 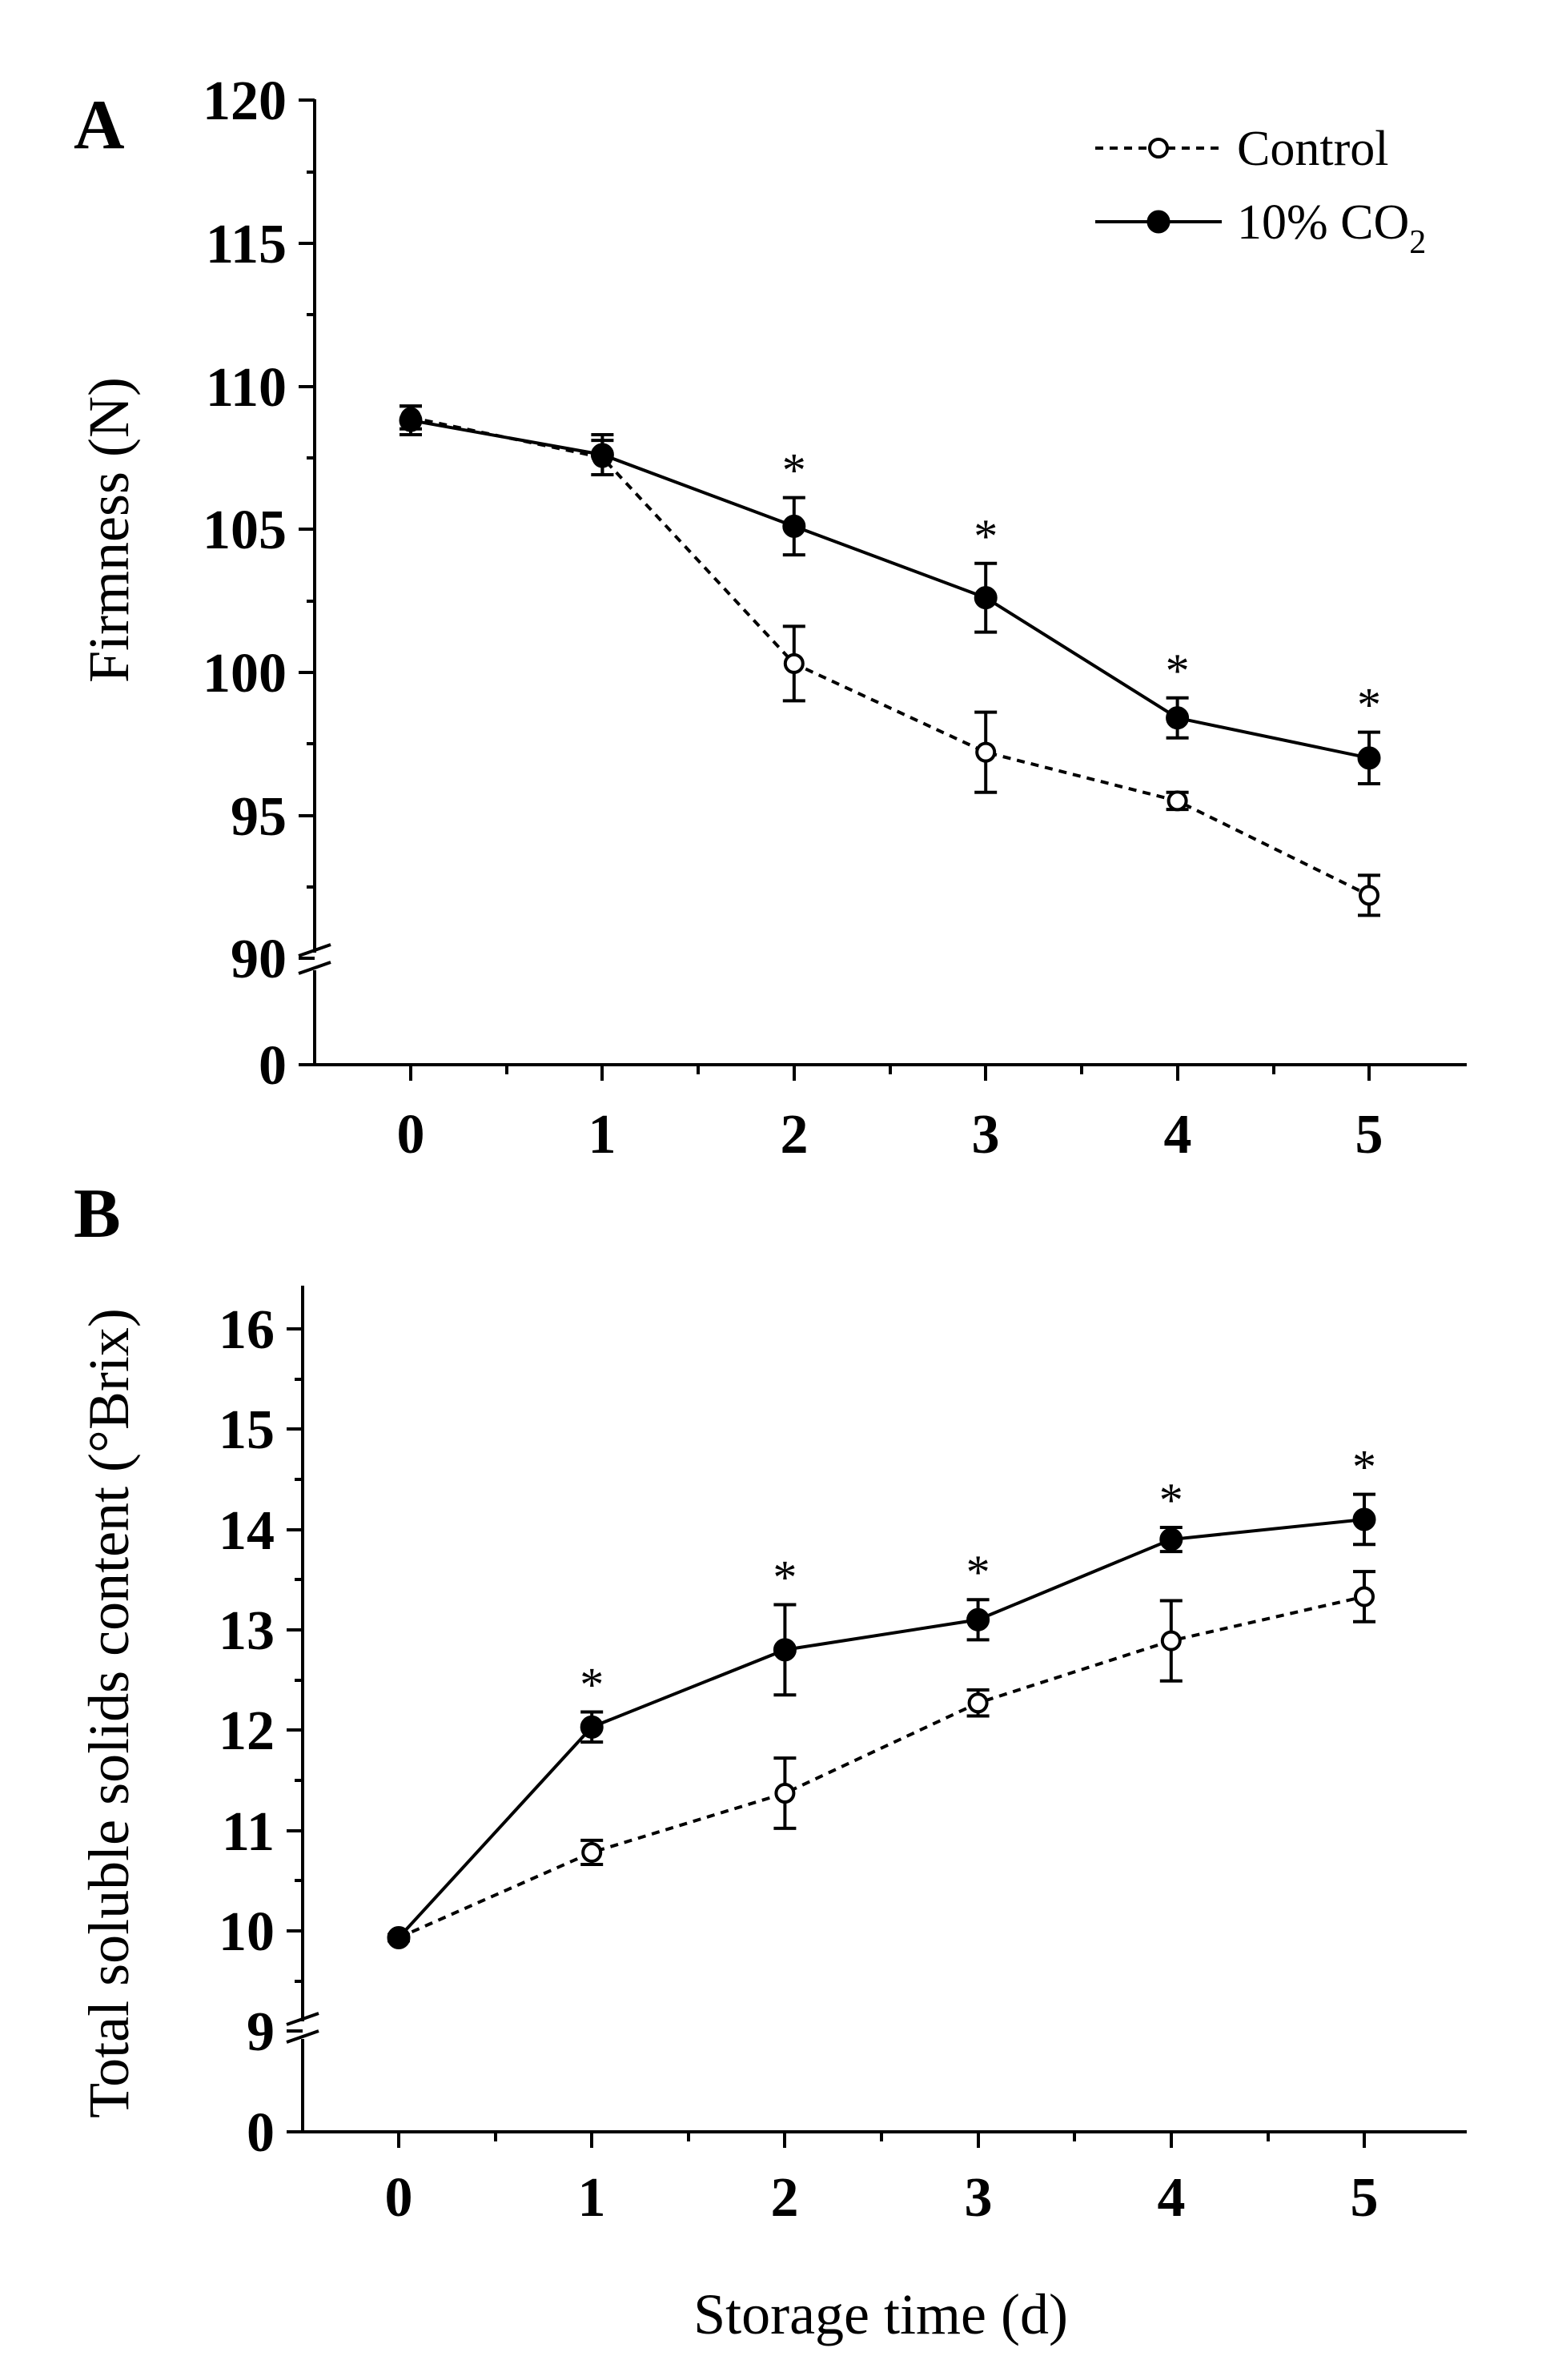 I want to click on y-tick-label: 95, so click(x=259, y=817).